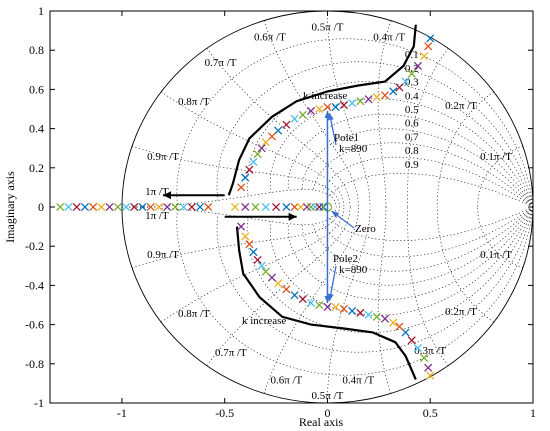 Image resolution: width=550 pixels, height=431 pixels. Describe the element at coordinates (36, 89) in the screenshot. I see `y-tick-label: 0.6` at that location.